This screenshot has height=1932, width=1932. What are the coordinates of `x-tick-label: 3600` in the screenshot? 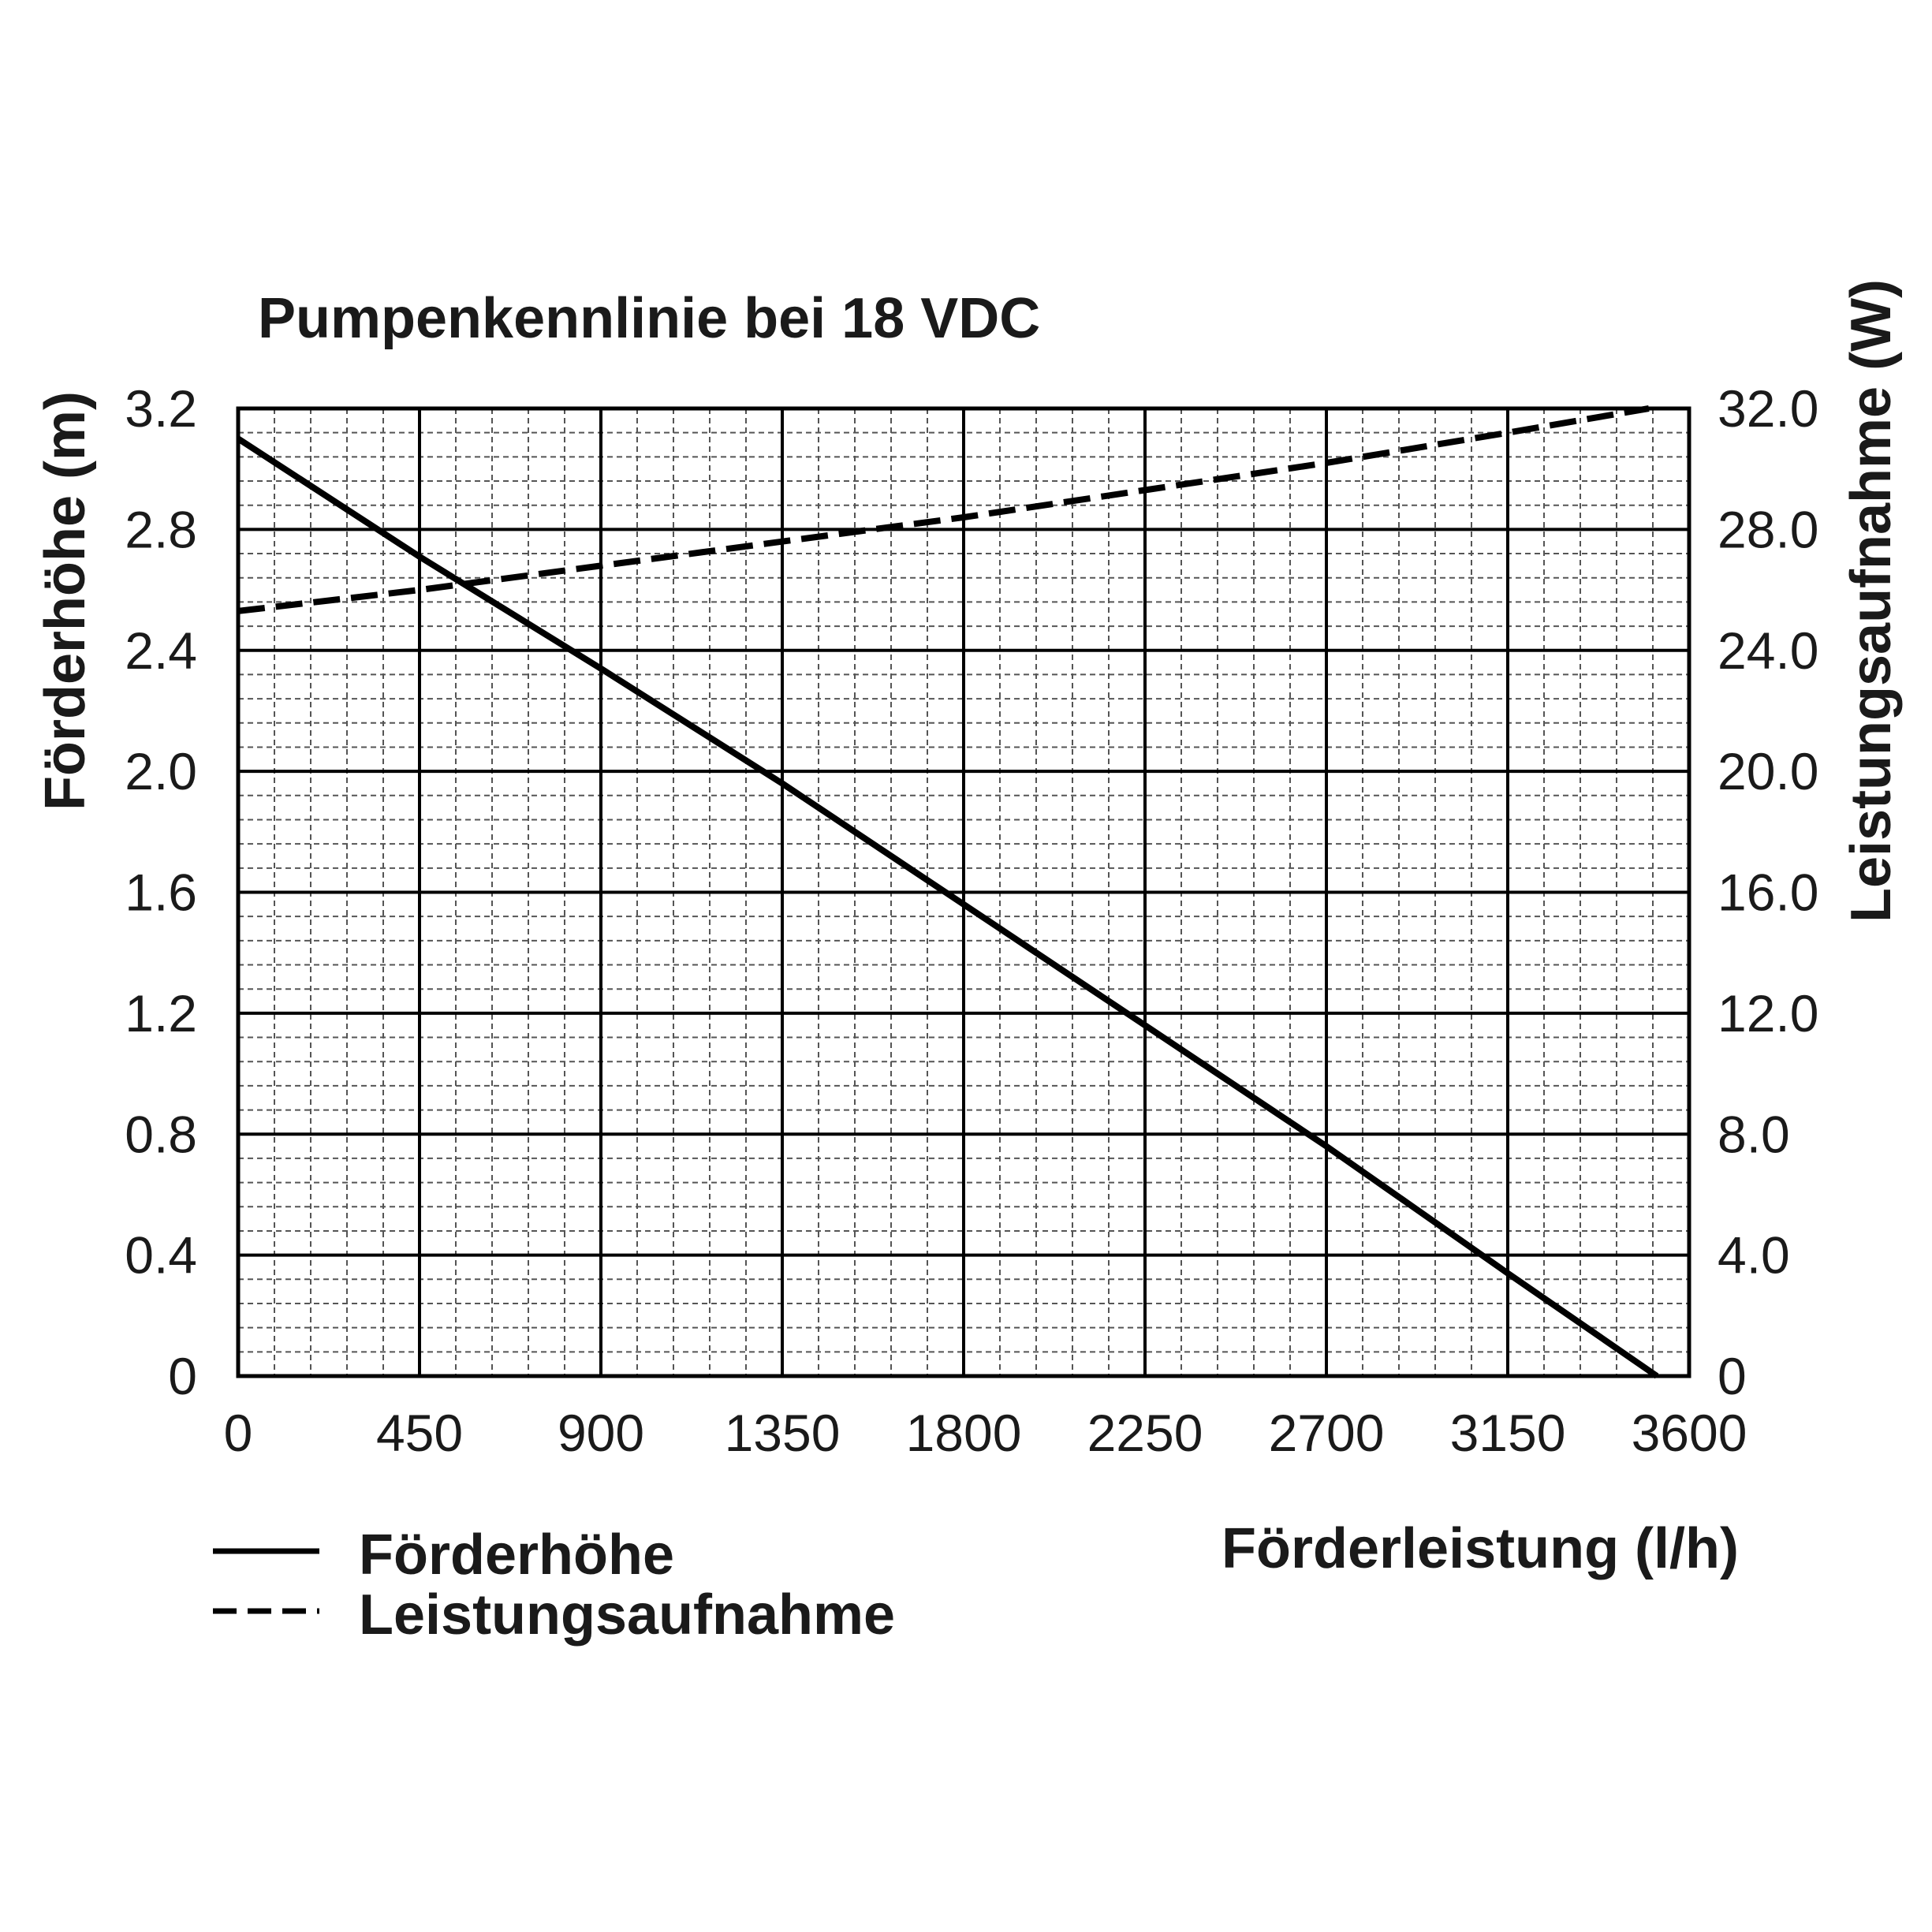 It's located at (1689, 1433).